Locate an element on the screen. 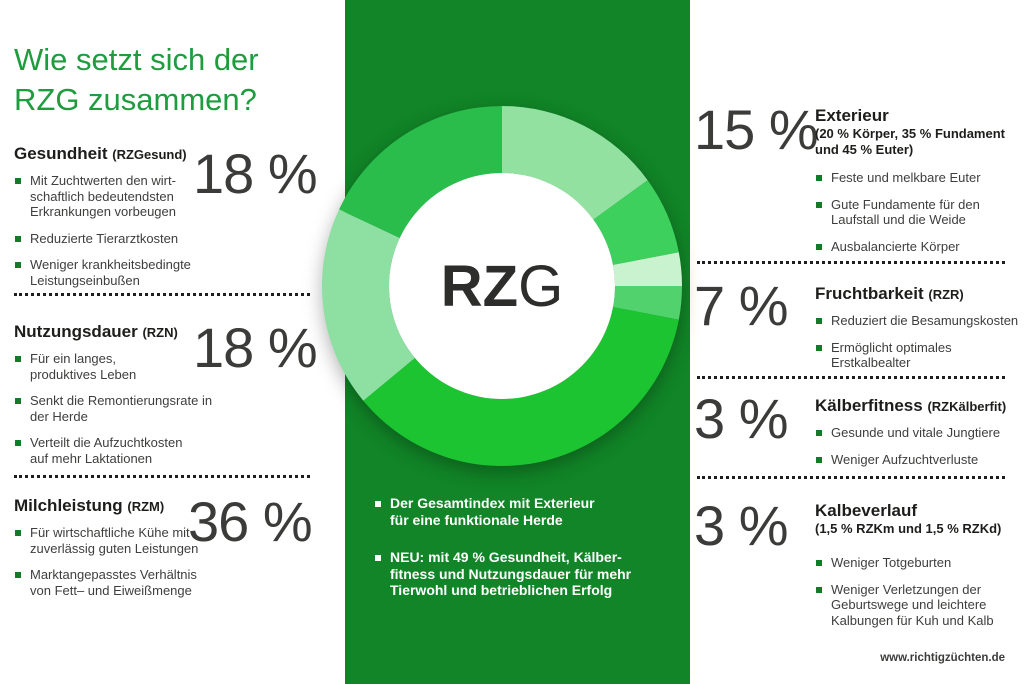 The image size is (1030, 684). donut-segment-gesundheit is located at coordinates (420, 172).